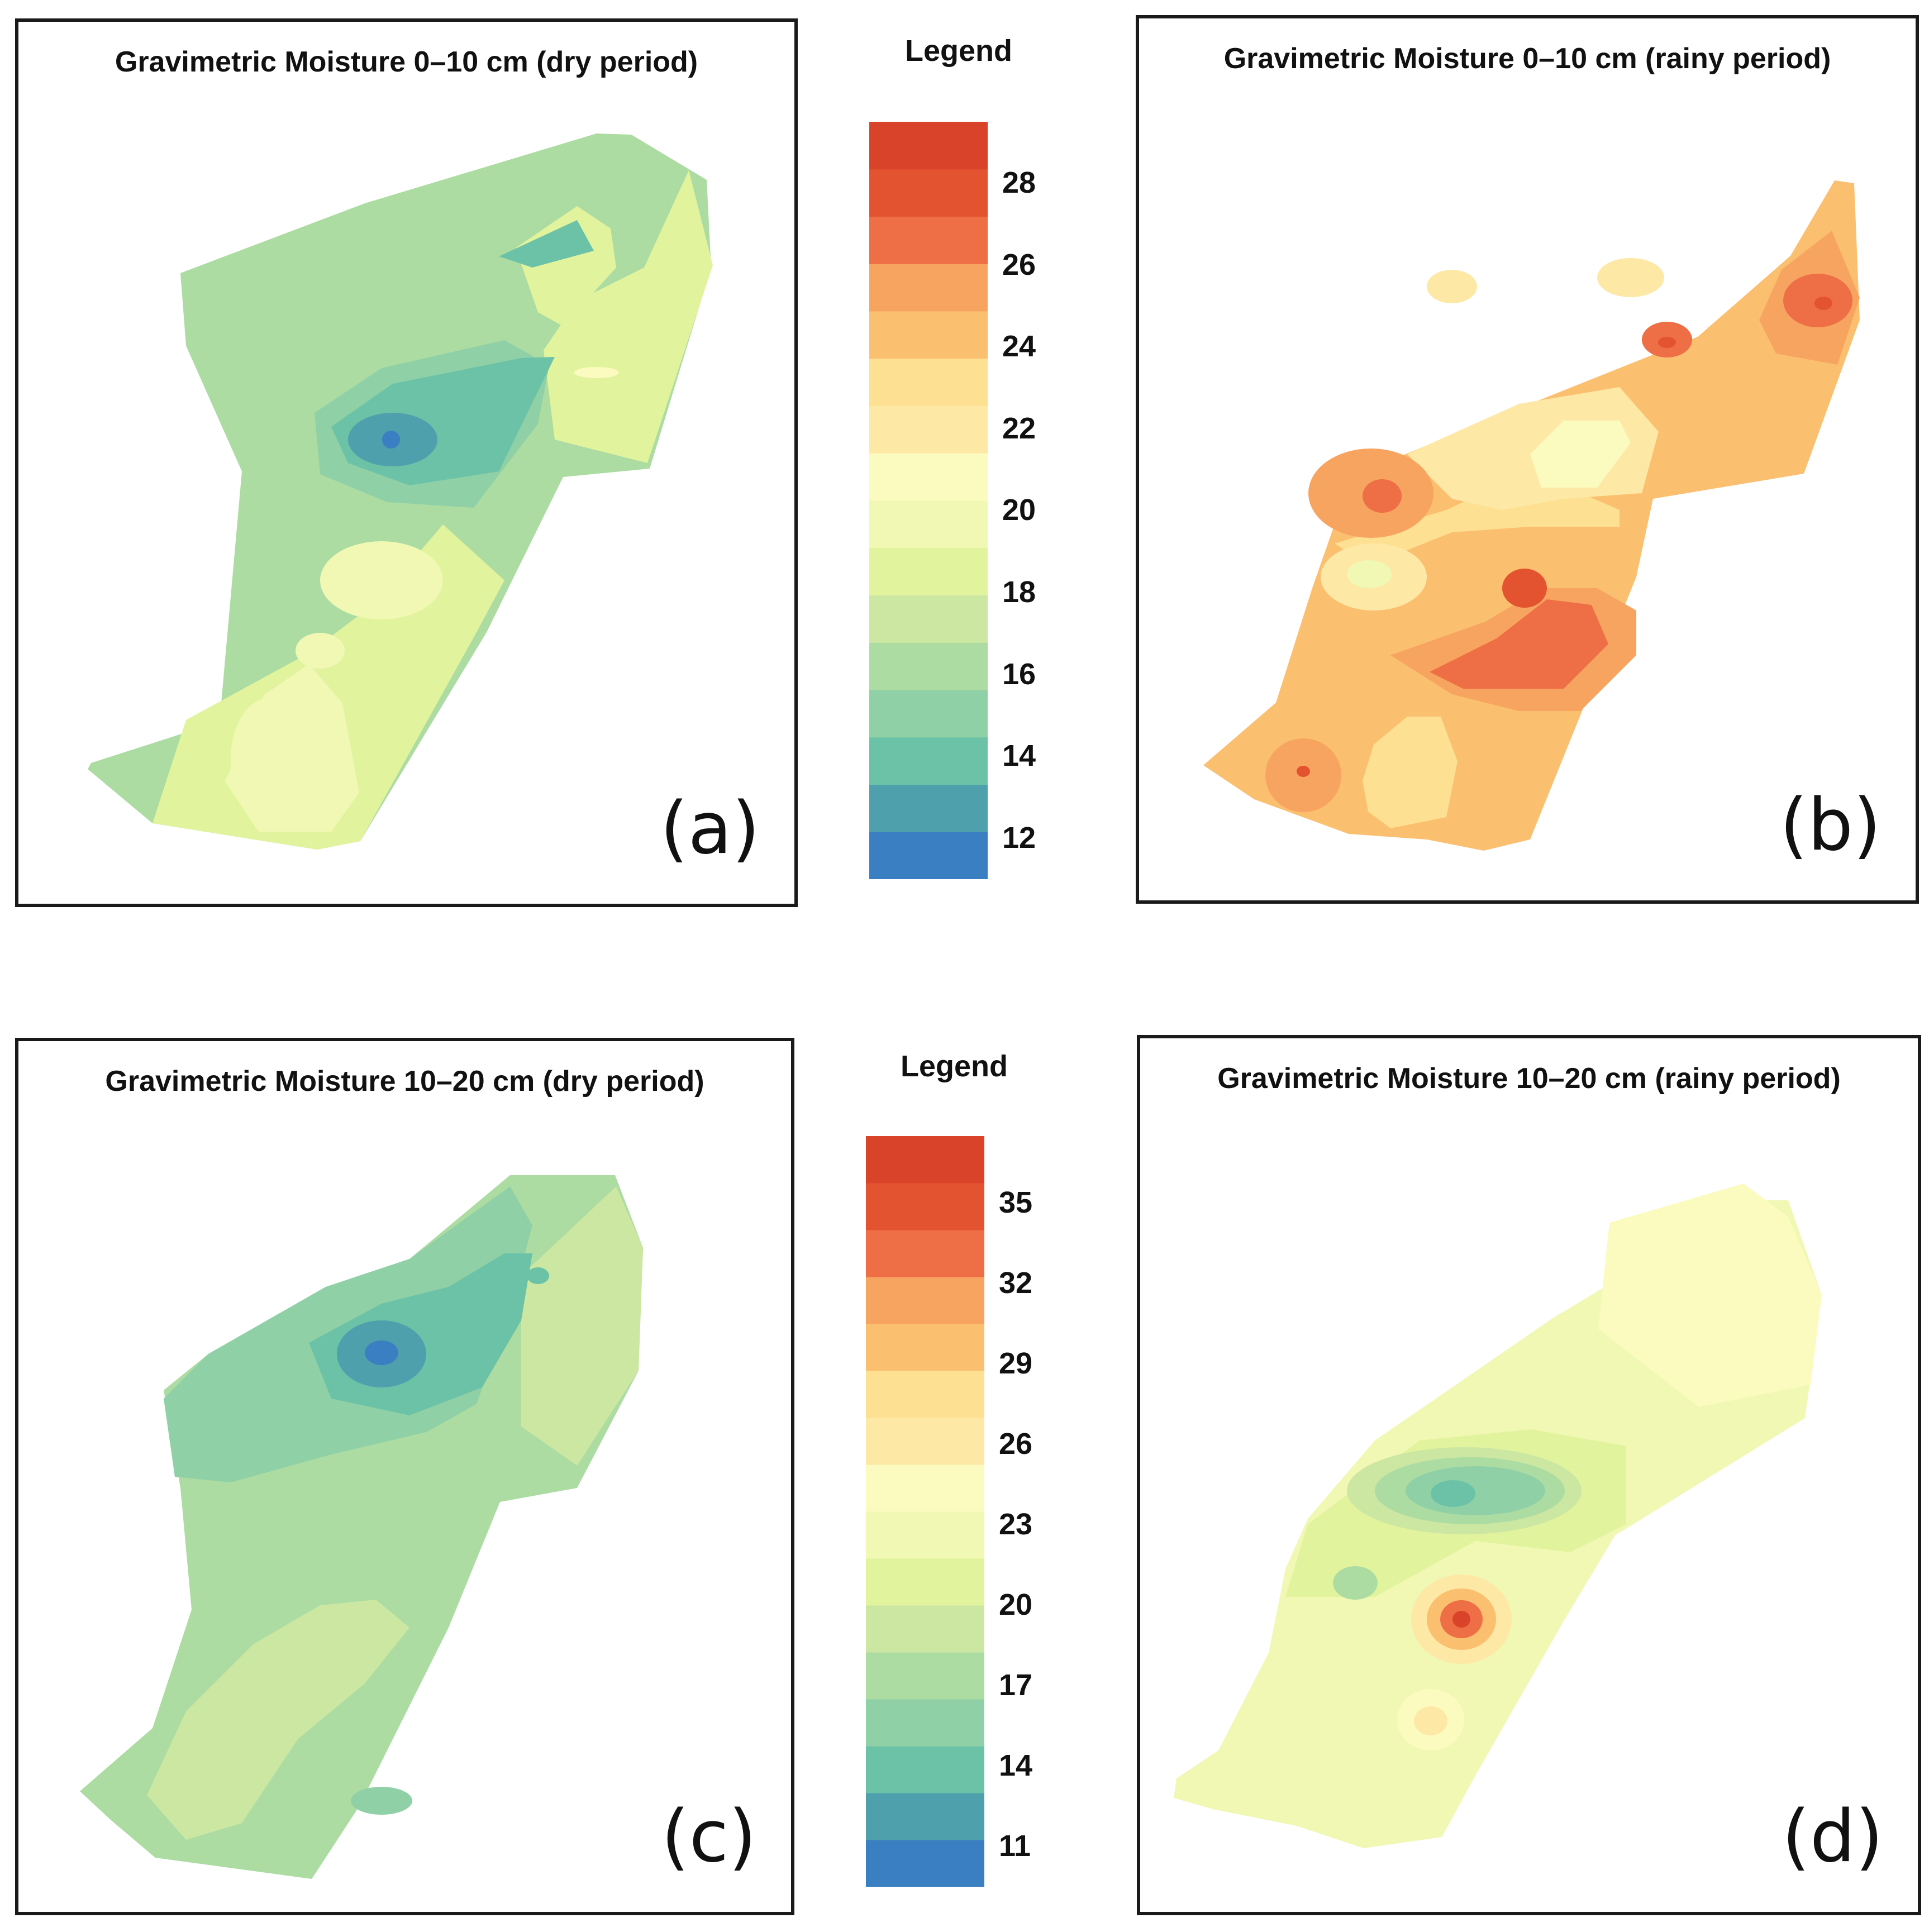  I want to click on panel-b-letter: (b), so click(1830, 826).